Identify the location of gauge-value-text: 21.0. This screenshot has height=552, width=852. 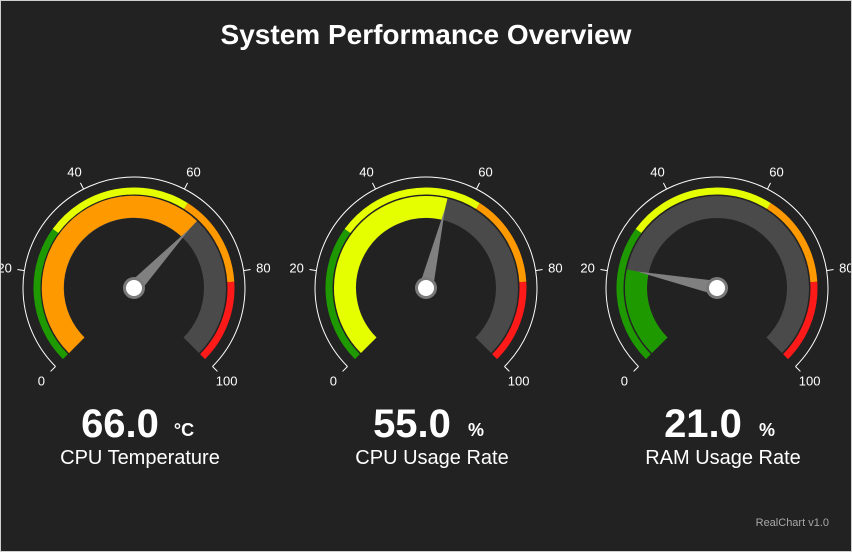
(703, 424).